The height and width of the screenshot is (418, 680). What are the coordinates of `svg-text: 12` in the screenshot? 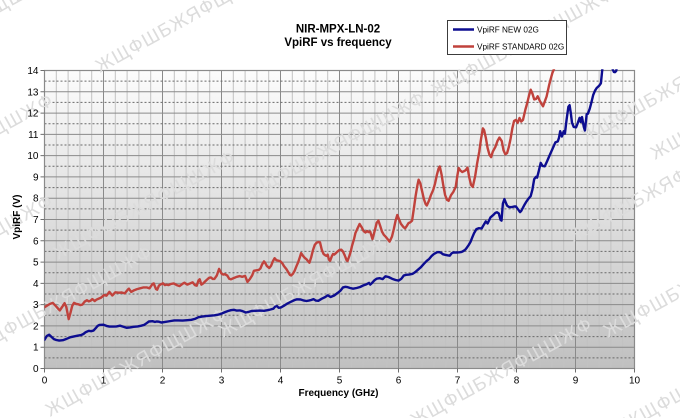 It's located at (33, 114).